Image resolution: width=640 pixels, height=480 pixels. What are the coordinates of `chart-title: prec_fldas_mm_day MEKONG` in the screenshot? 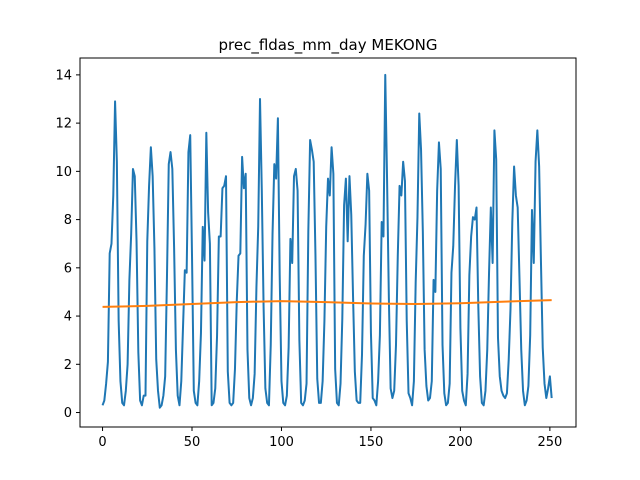 It's located at (328, 45).